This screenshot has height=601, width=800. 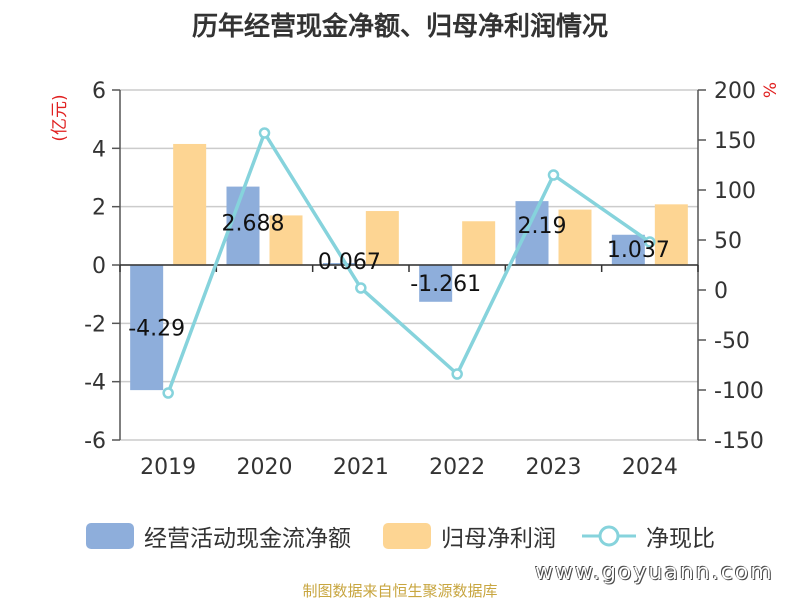 I want to click on legend-swatch-cash-flow, so click(x=110, y=536).